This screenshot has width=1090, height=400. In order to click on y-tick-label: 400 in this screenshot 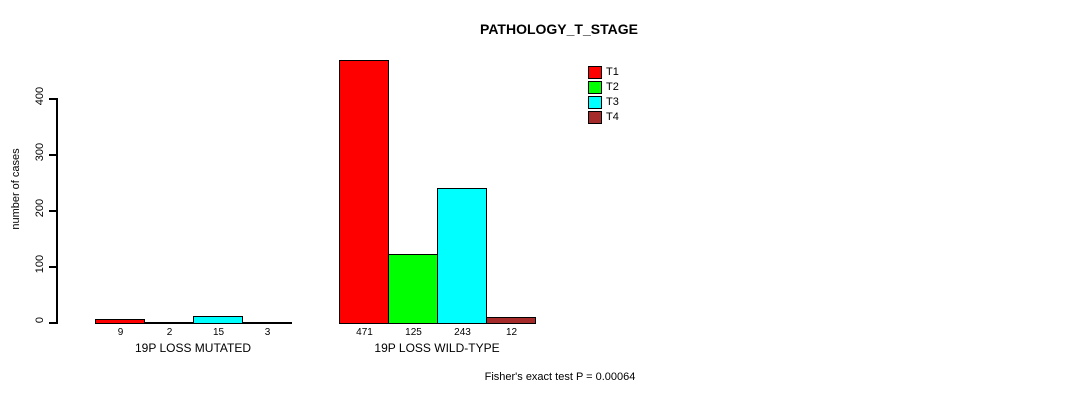, I will do `click(40, 96)`.